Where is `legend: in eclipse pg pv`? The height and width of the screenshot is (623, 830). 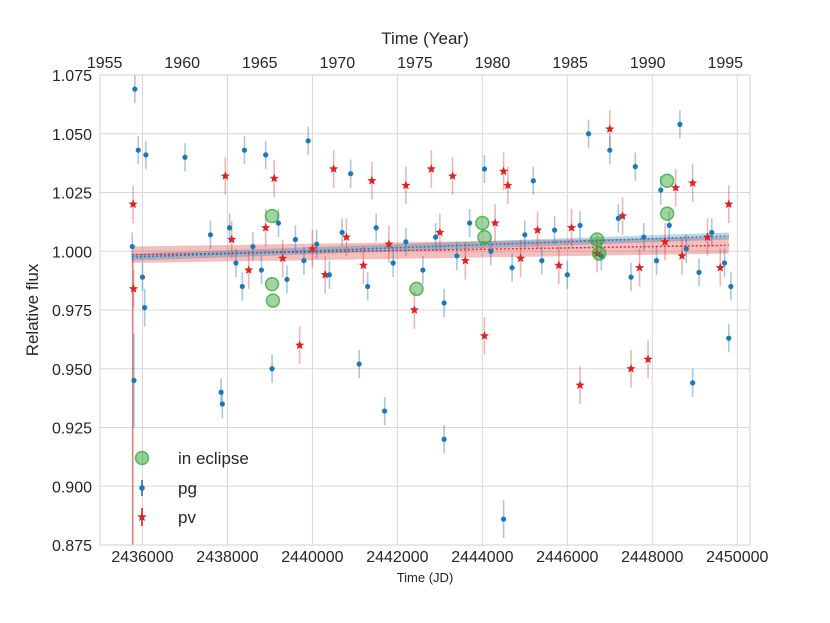
legend: in eclipse pg pv is located at coordinates (191, 488).